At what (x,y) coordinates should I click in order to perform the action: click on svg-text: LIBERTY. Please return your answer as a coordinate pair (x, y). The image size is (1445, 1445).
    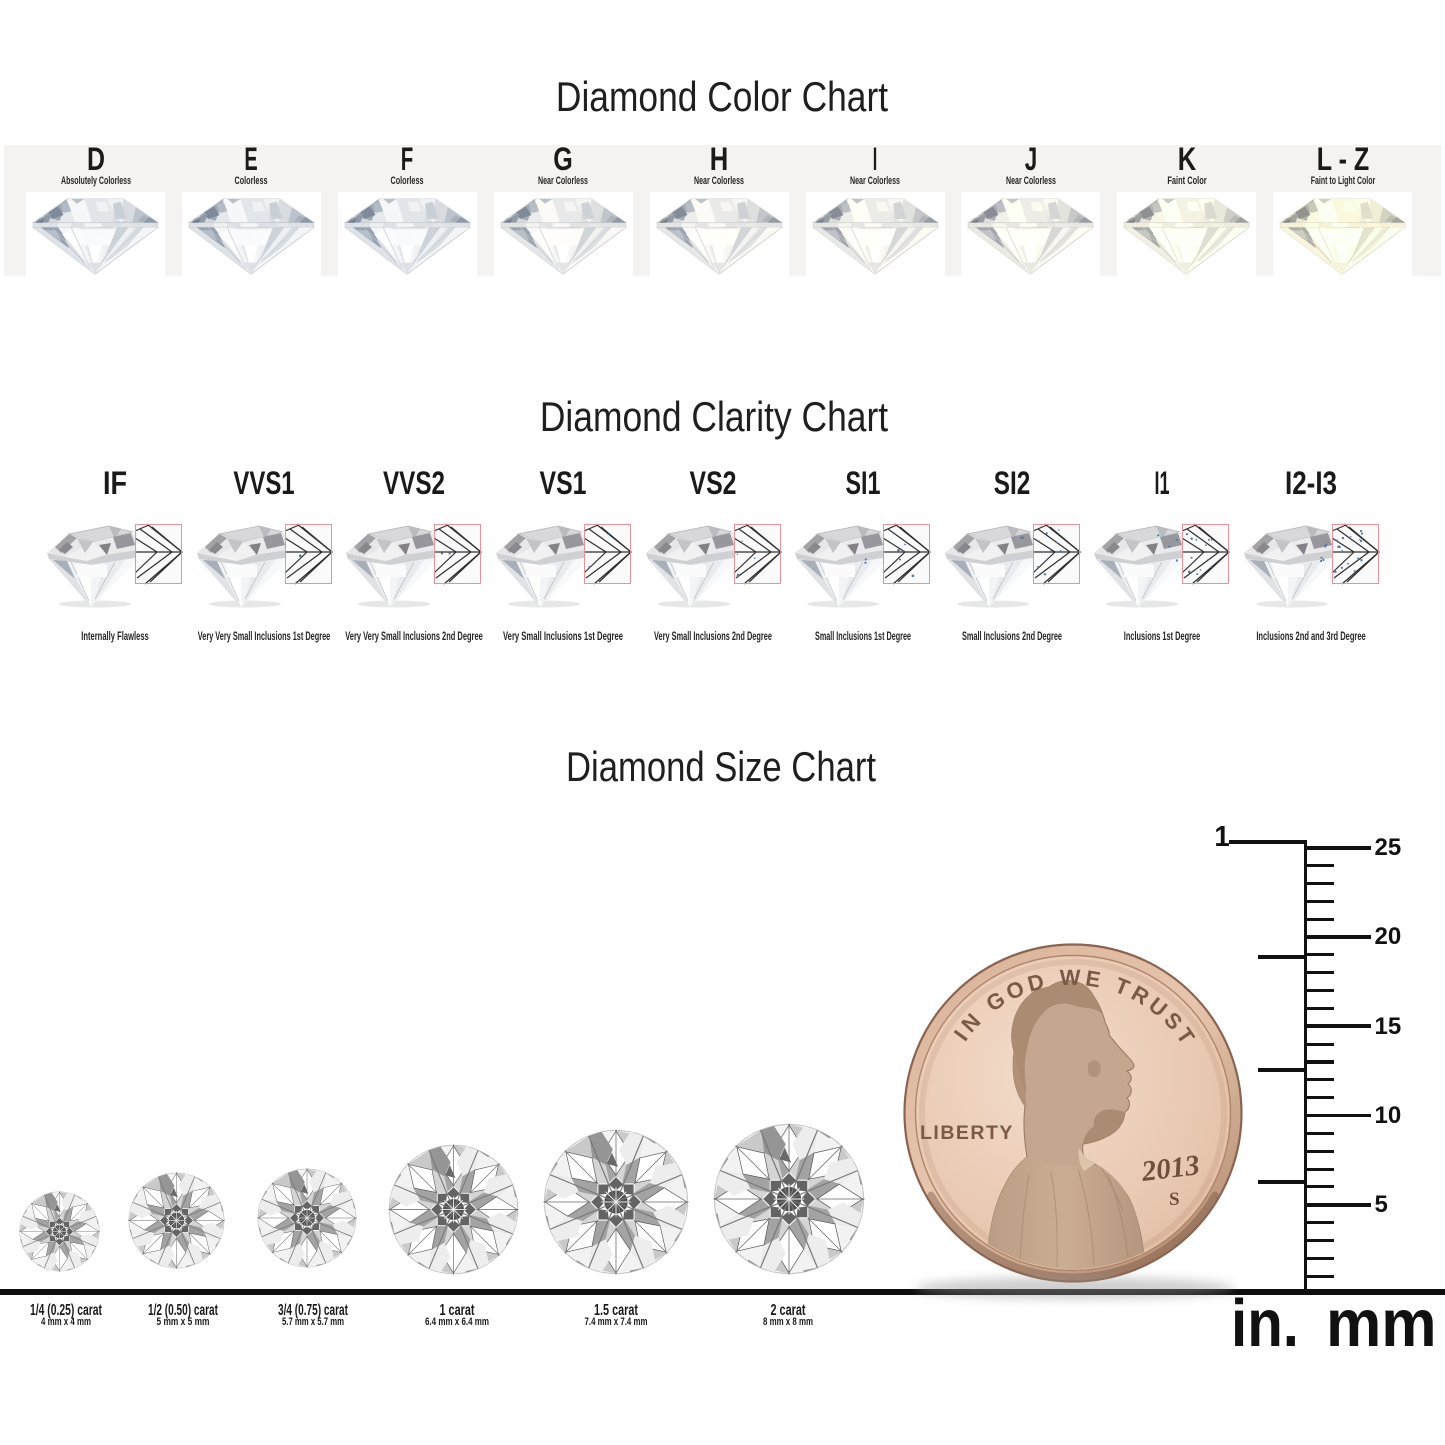
    Looking at the image, I should click on (967, 1133).